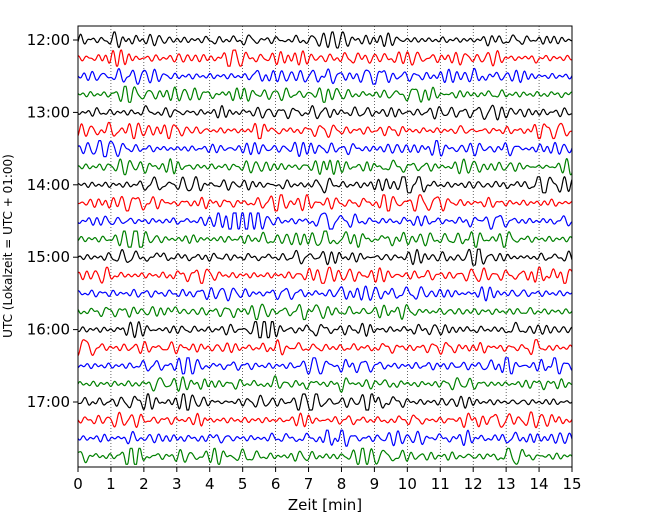  What do you see at coordinates (8, 246) in the screenshot?
I see `y-axis-label: UTC (Lokalzeit = UTC + 01:00)` at bounding box center [8, 246].